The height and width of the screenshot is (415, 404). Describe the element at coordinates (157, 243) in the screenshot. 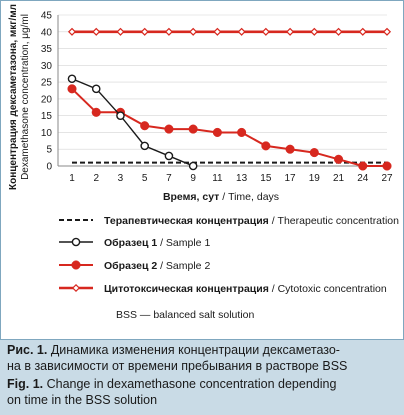

I see `legend-label-sample1: Образец 1 / Sample 1` at that location.